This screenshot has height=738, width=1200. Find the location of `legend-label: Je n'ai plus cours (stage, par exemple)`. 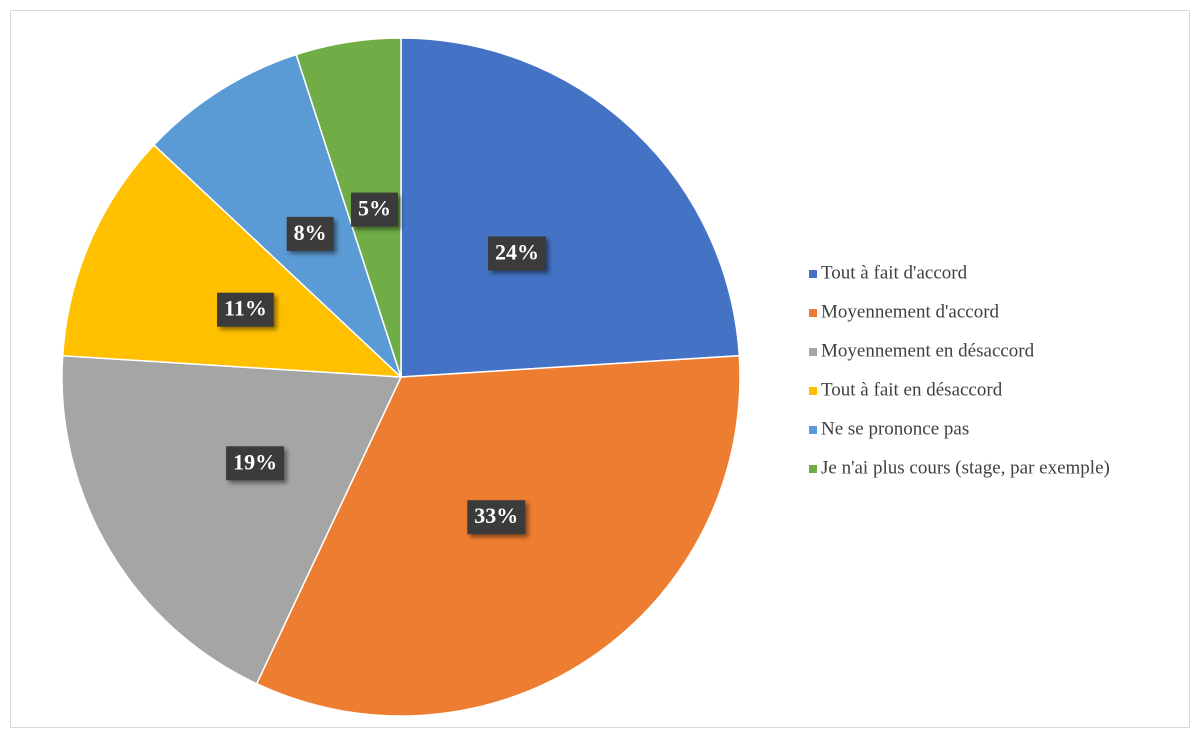

legend-label: Je n'ai plus cours (stage, par exemple) is located at coordinates (965, 467).